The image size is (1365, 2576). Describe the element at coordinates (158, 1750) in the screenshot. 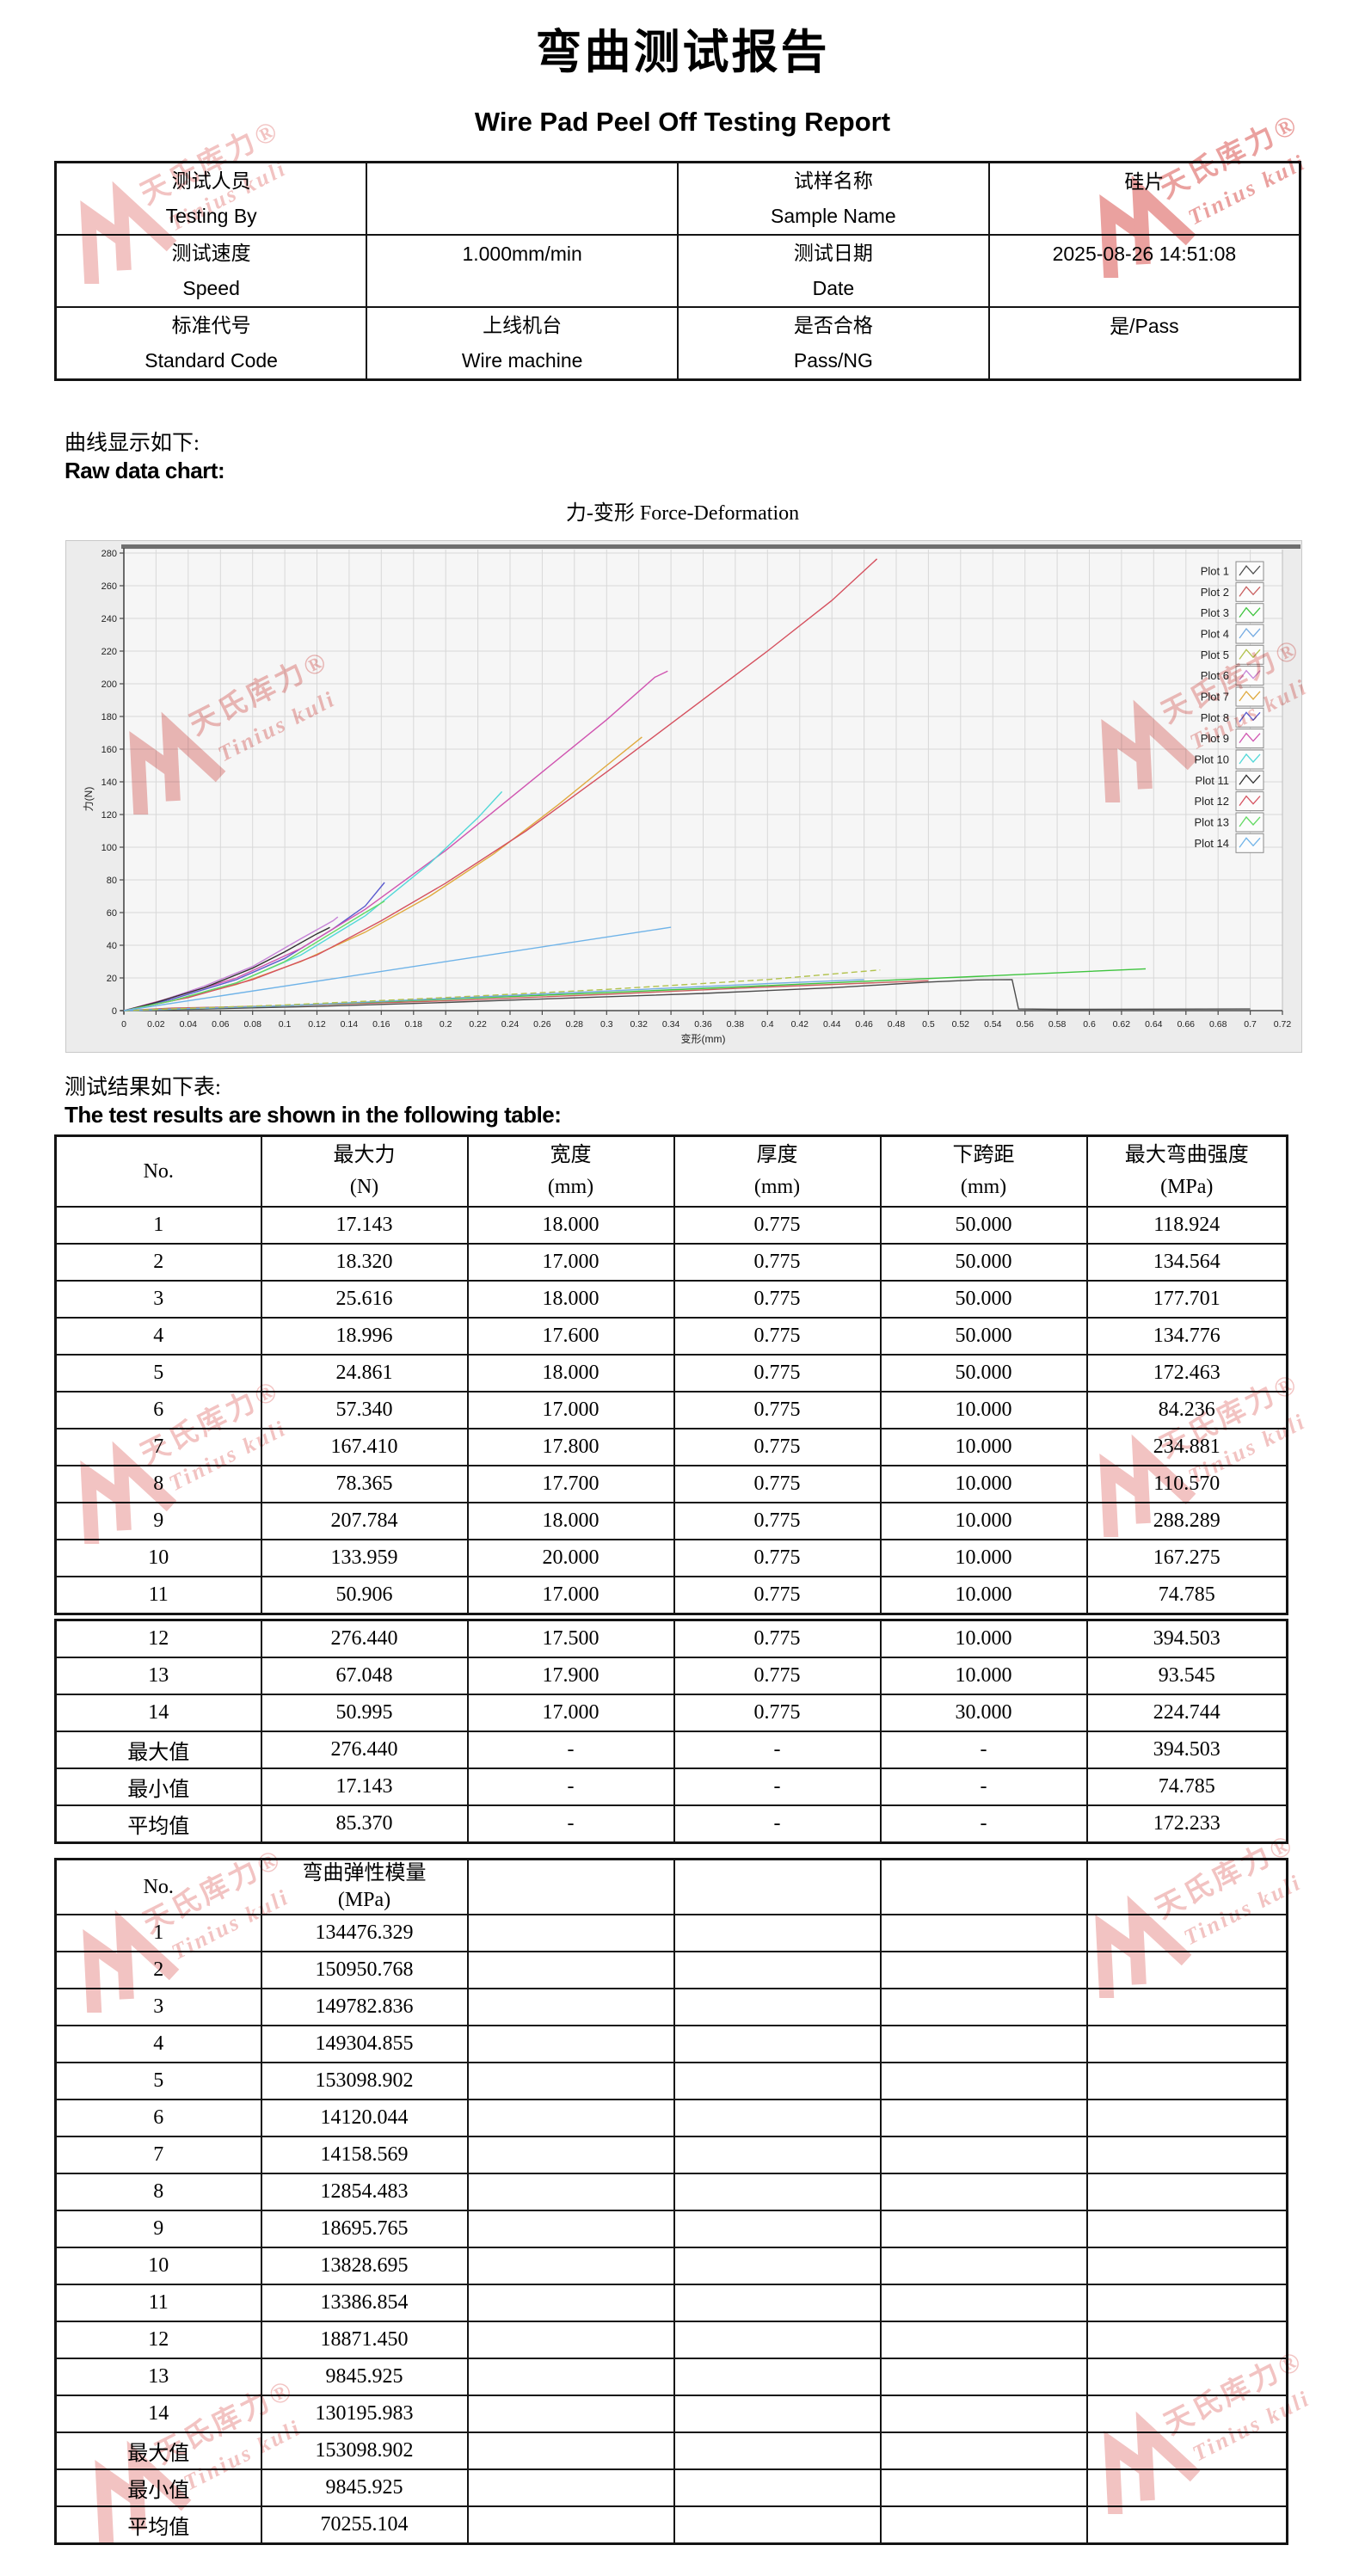

I see `table-cell: 最大值` at that location.